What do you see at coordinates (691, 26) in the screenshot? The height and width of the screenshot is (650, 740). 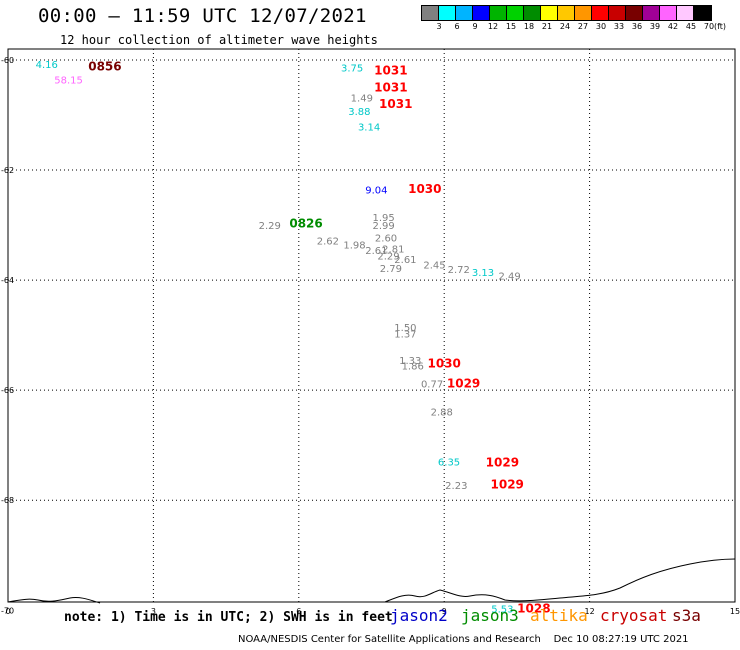 I see `color-scale-label: 45` at bounding box center [691, 26].